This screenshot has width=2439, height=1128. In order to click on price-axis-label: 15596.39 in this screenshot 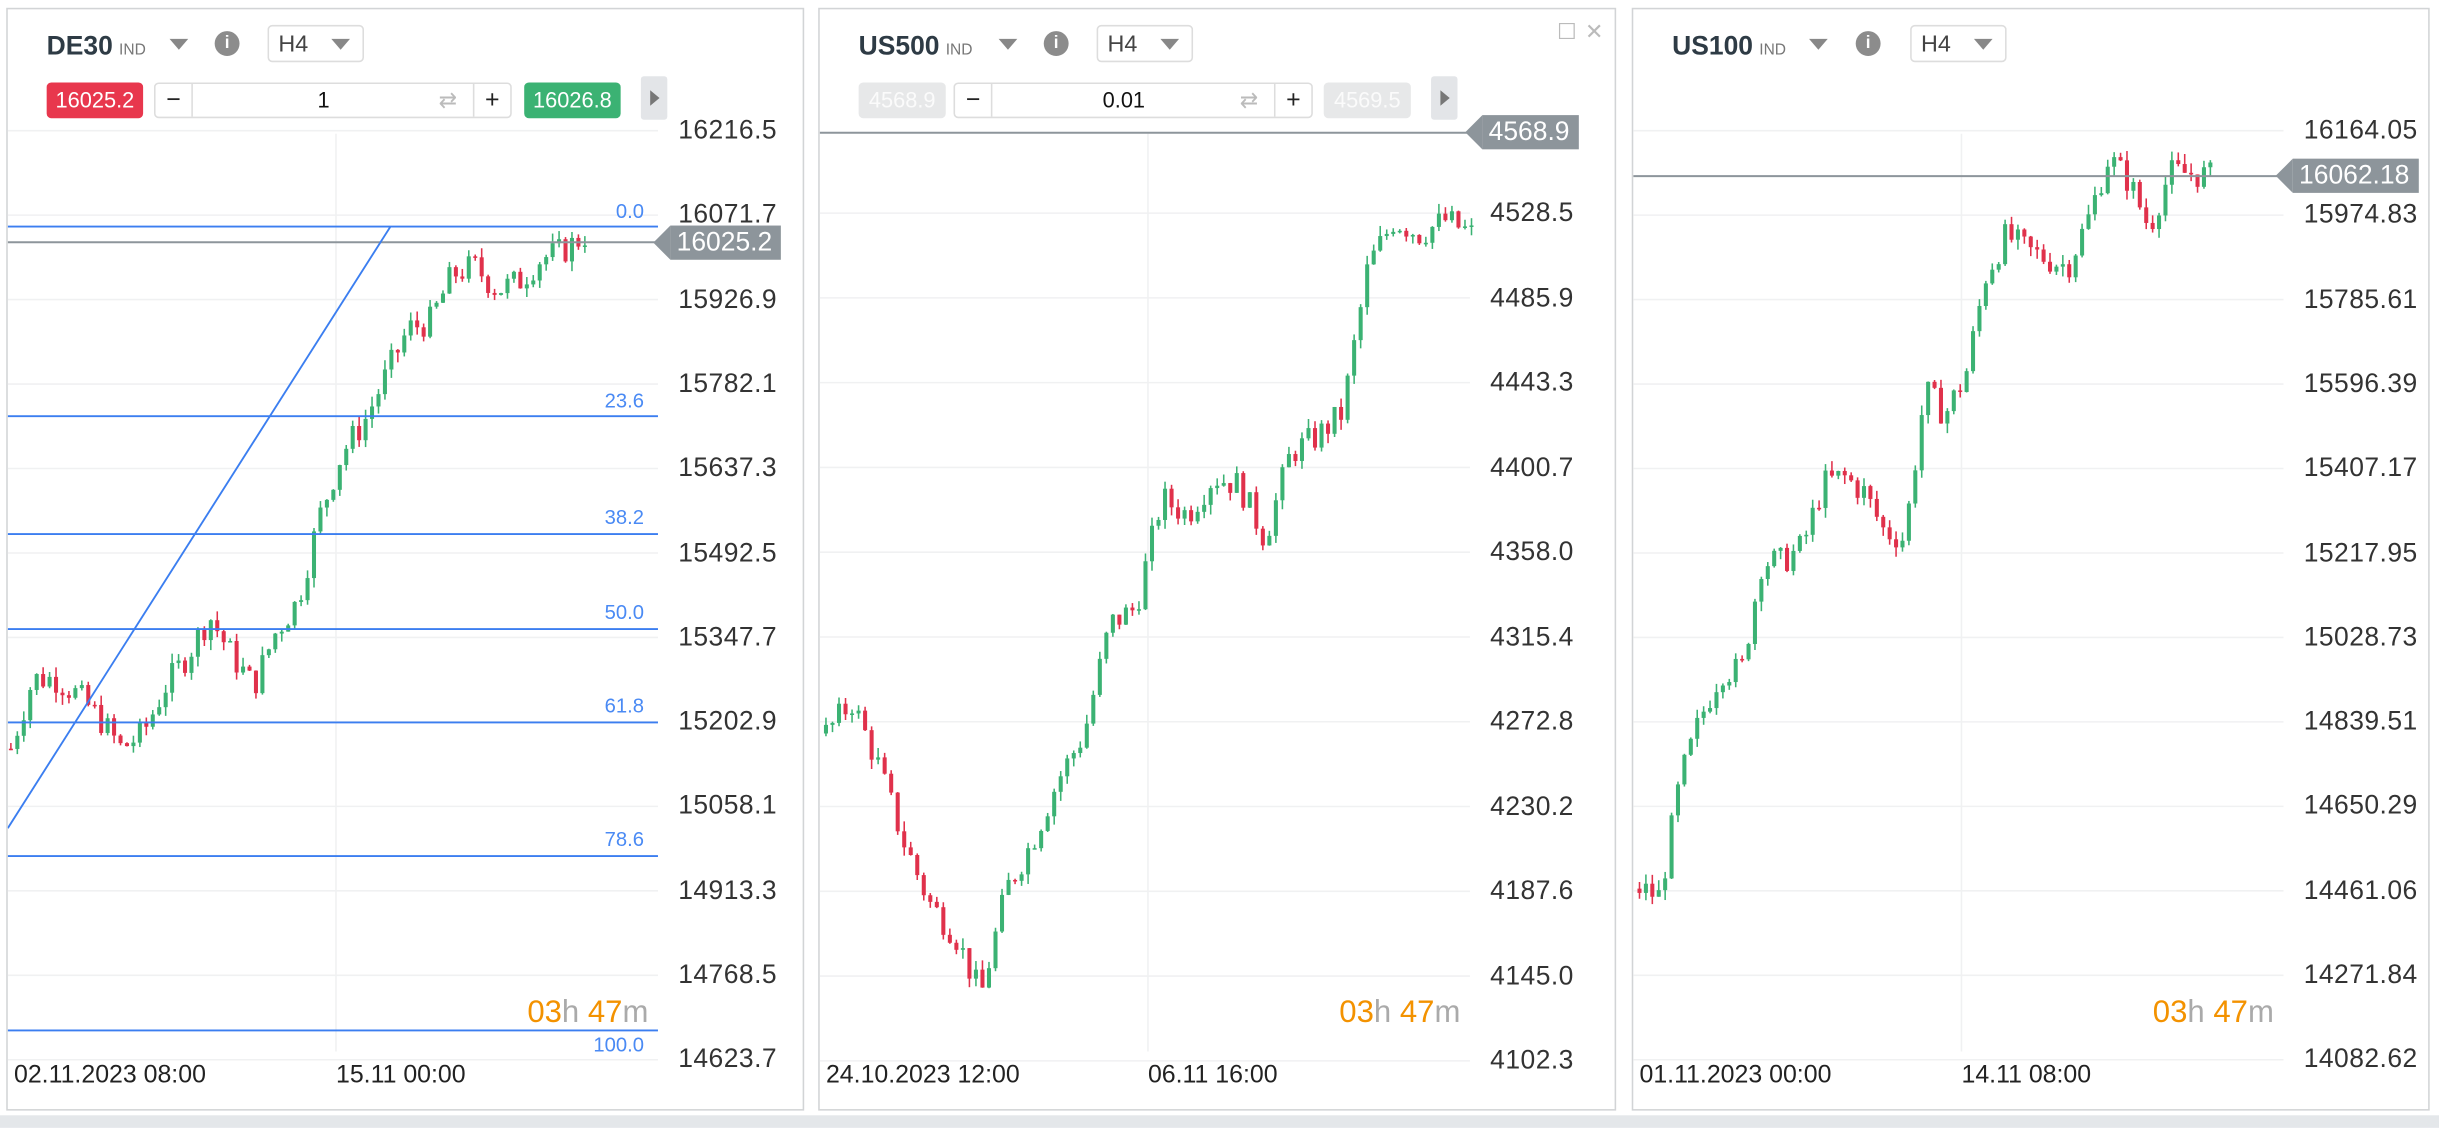, I will do `click(2360, 383)`.